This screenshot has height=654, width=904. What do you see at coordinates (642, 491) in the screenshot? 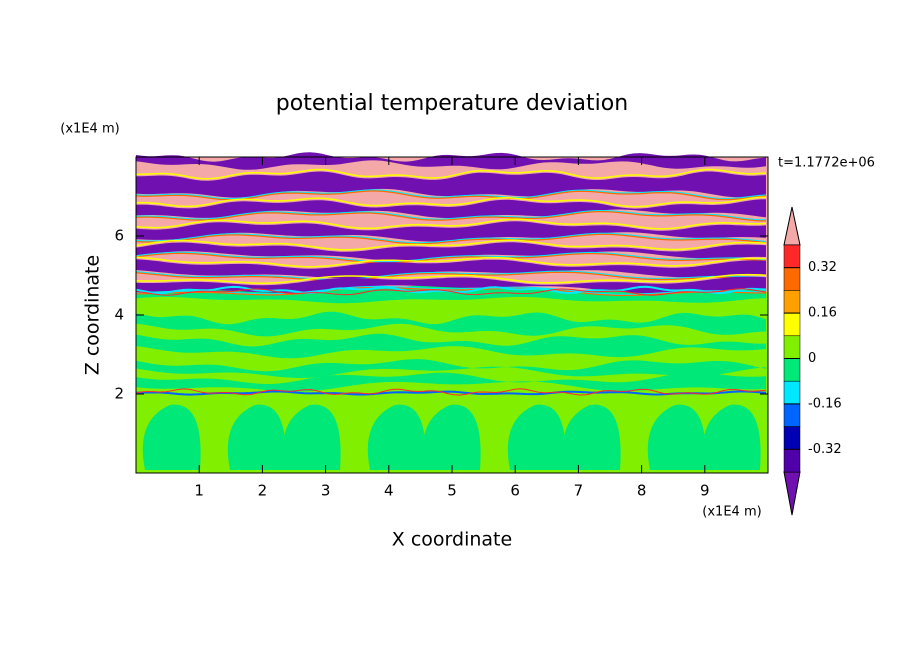
I see `x-tick-label: 8` at bounding box center [642, 491].